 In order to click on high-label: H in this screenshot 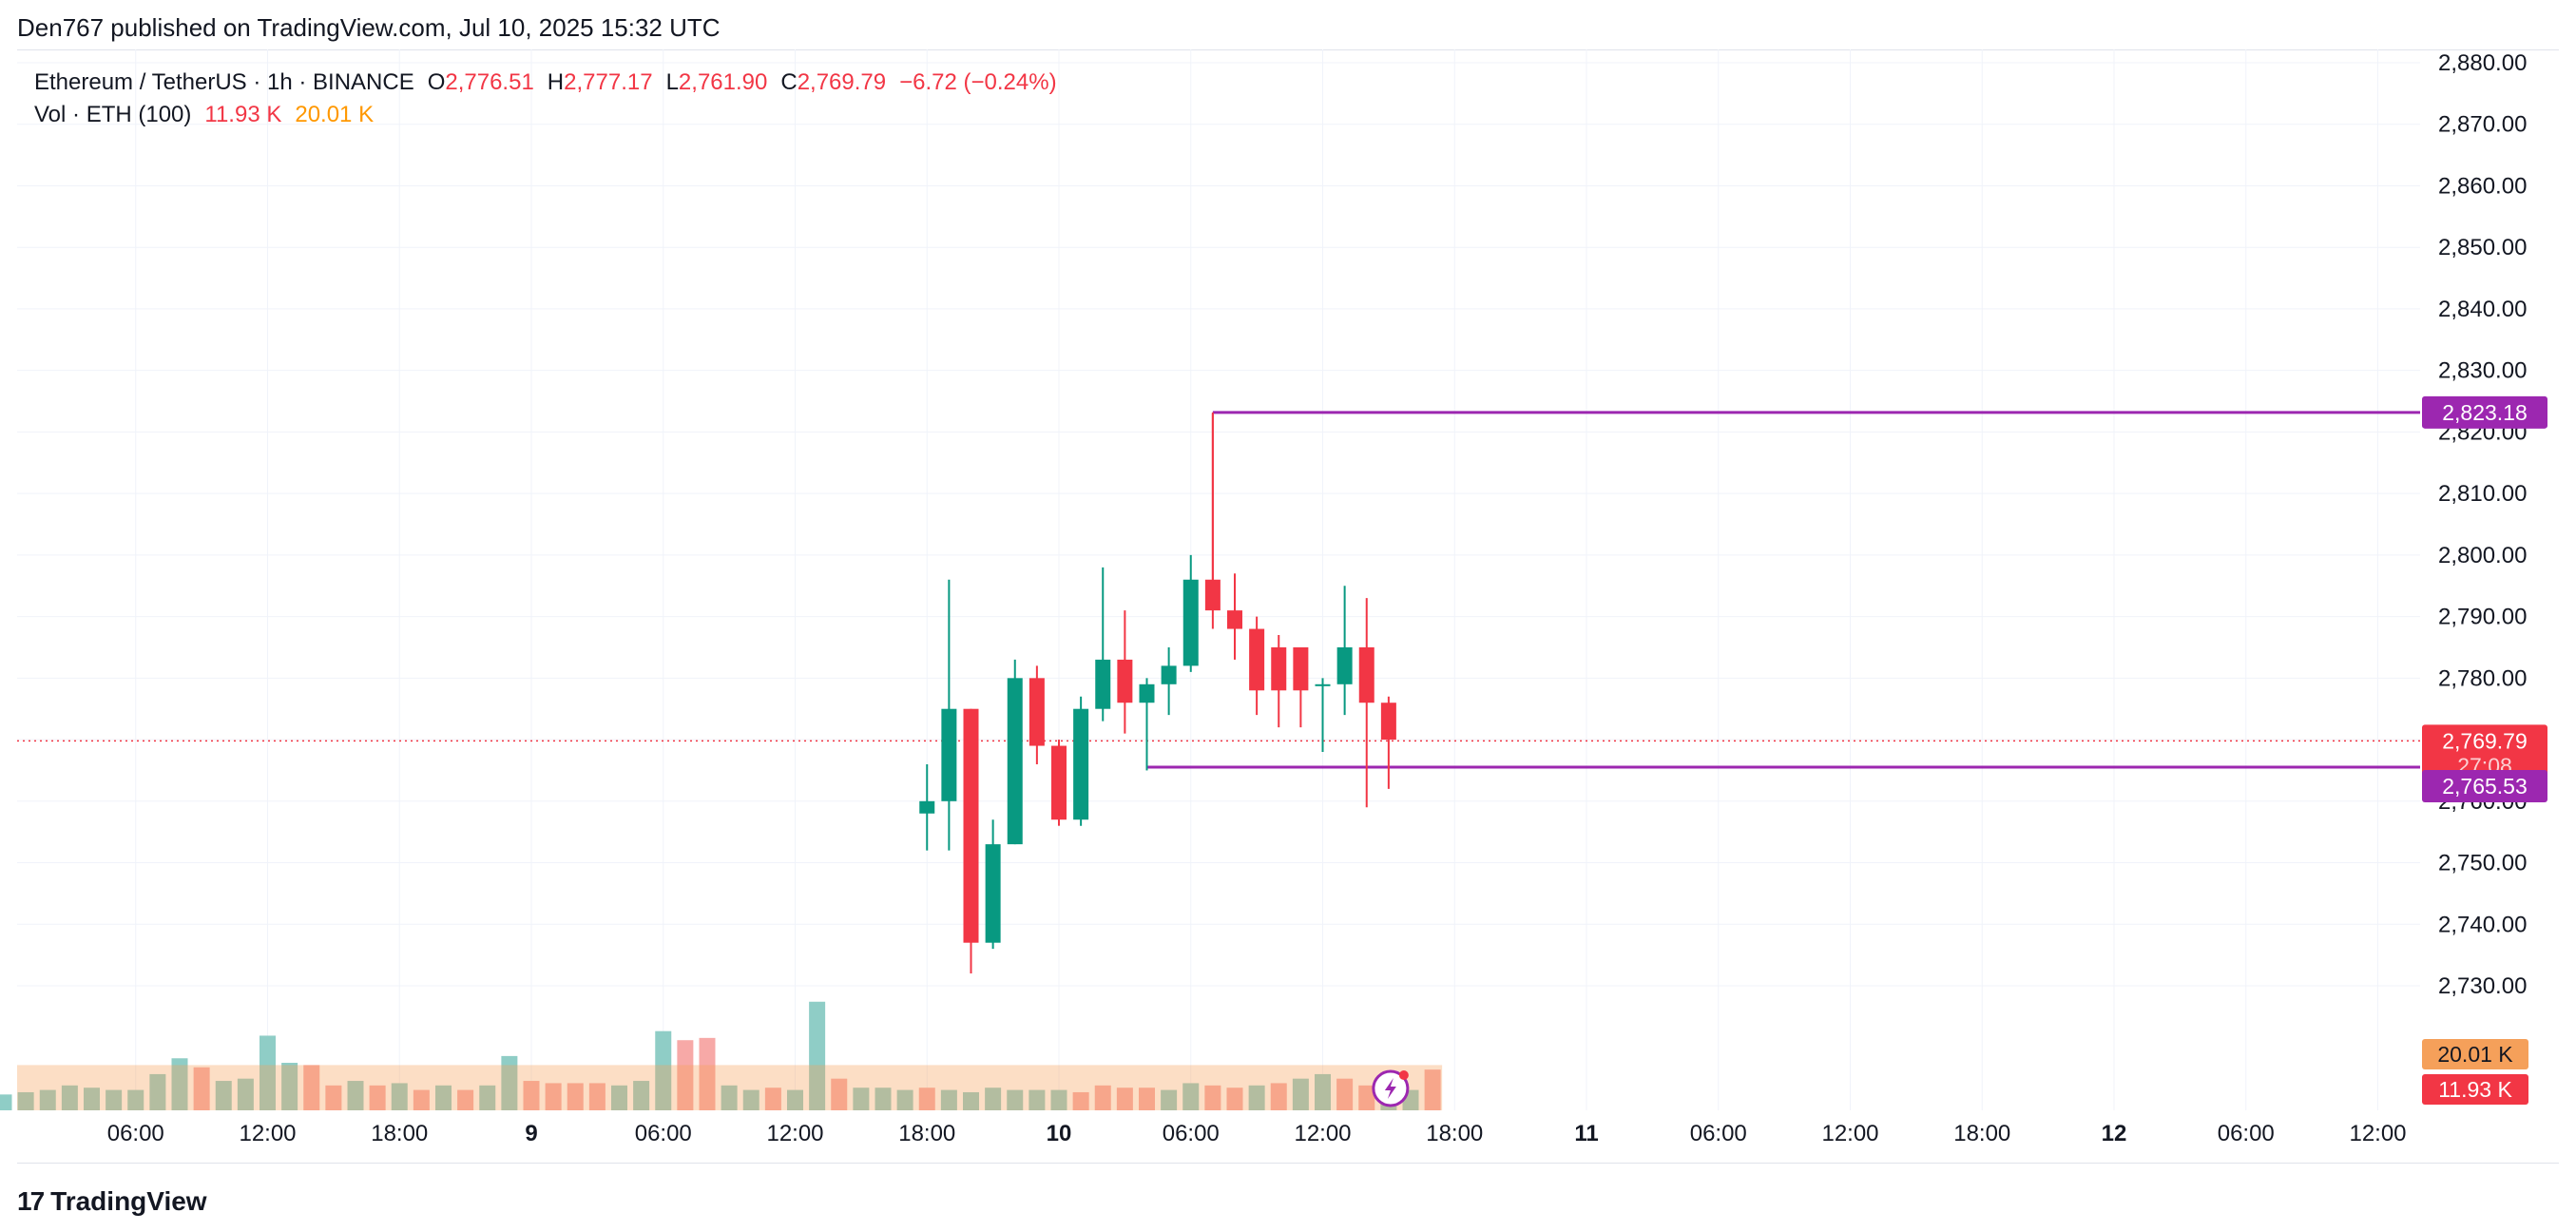, I will do `click(556, 82)`.